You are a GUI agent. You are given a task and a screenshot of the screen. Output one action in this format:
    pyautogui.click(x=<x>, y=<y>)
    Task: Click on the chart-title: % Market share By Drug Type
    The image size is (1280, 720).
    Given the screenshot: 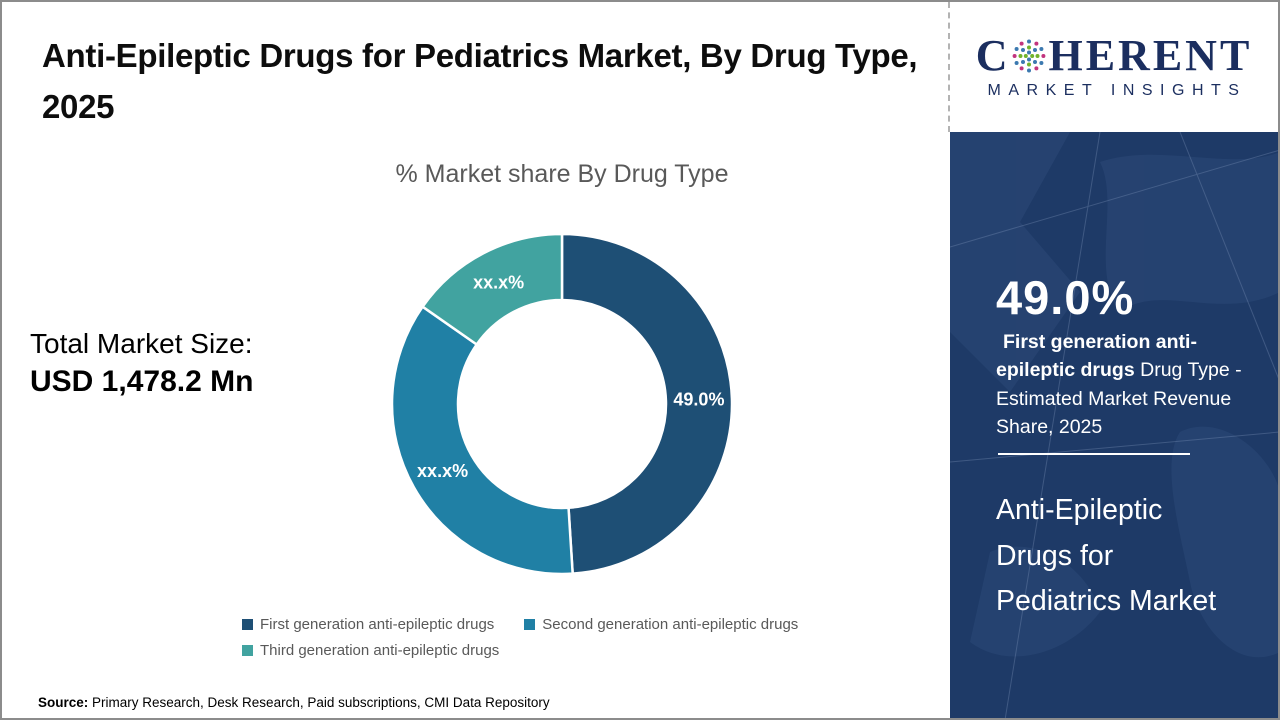 What is the action you would take?
    pyautogui.click(x=562, y=174)
    